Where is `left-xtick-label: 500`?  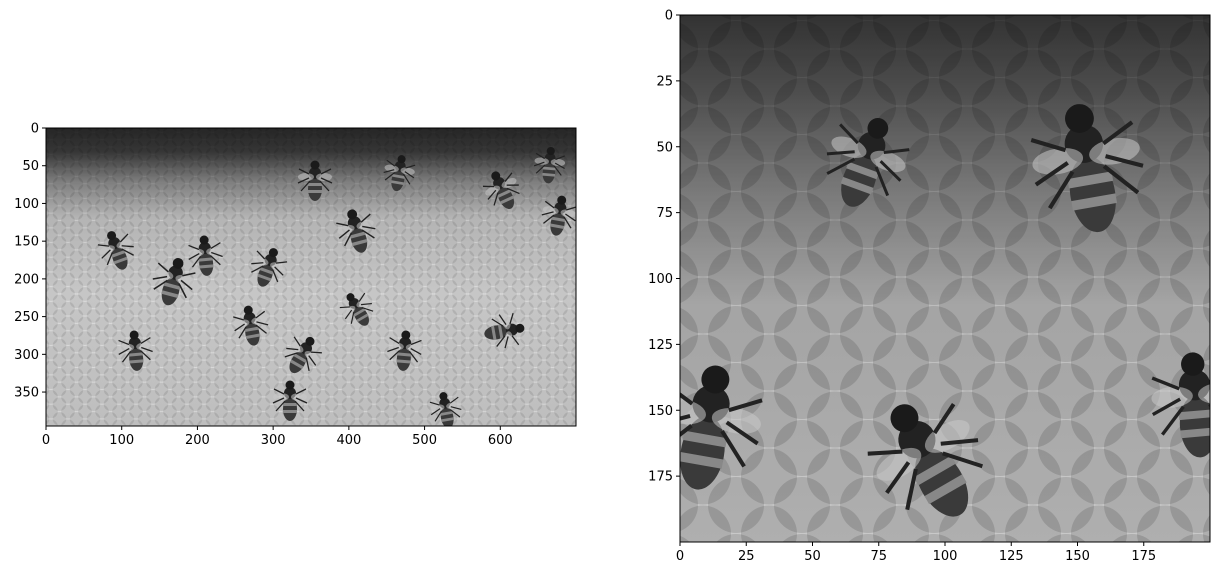 left-xtick-label: 500 is located at coordinates (424, 440).